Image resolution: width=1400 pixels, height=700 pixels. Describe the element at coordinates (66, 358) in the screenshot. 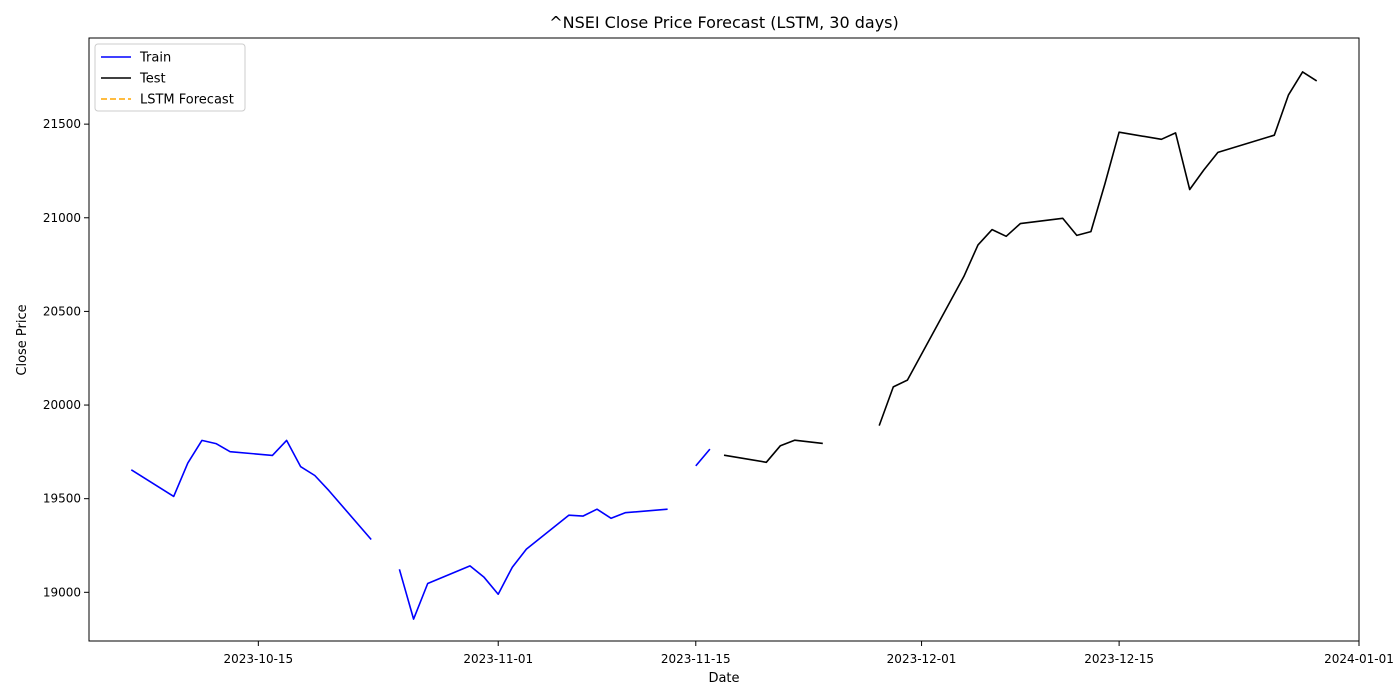

I see `y-axis: 19000 19500 20000 20500 21000 21500` at that location.